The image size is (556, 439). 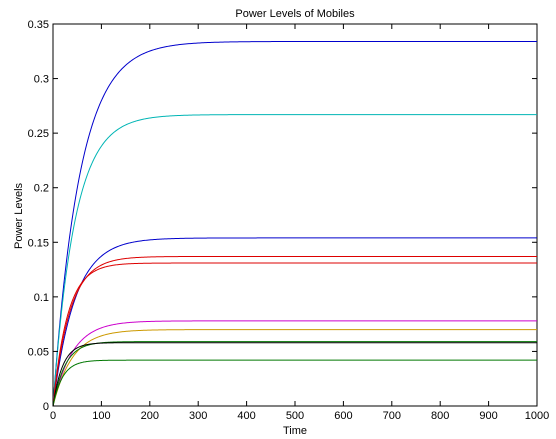 What do you see at coordinates (537, 416) in the screenshot?
I see `x-tick-label: 1000` at bounding box center [537, 416].